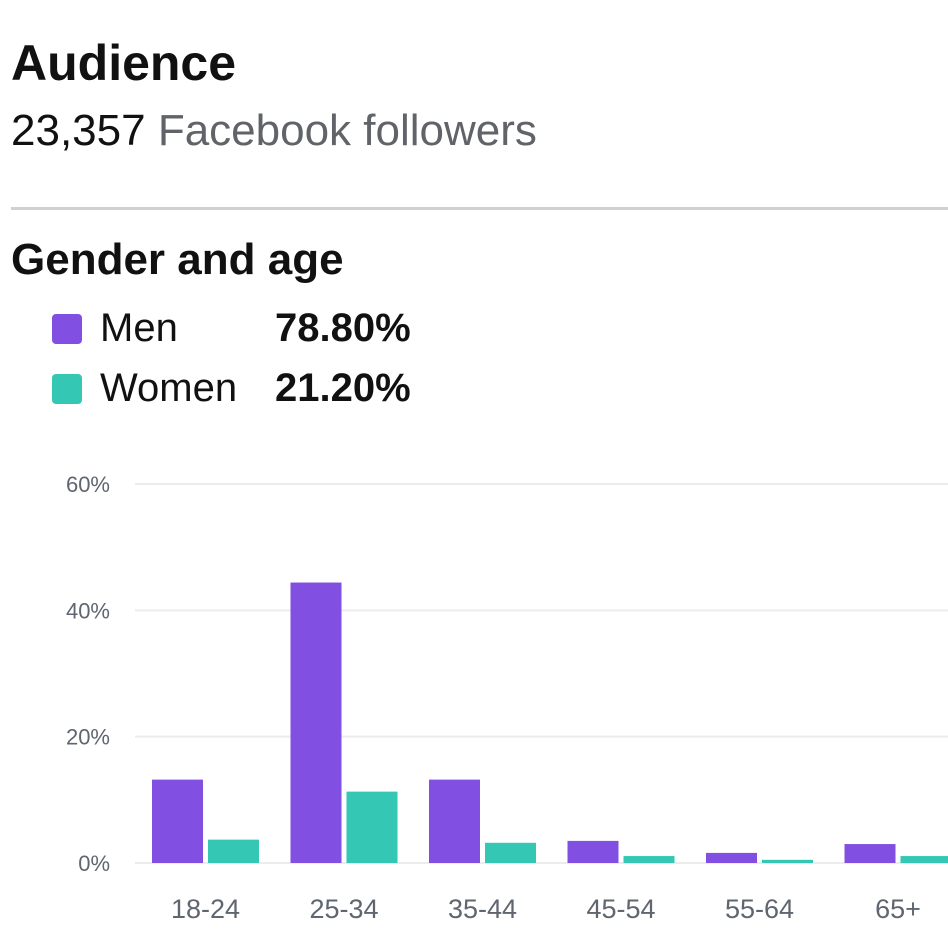 The image size is (948, 949). What do you see at coordinates (139, 328) in the screenshot?
I see `legend-label: Men` at bounding box center [139, 328].